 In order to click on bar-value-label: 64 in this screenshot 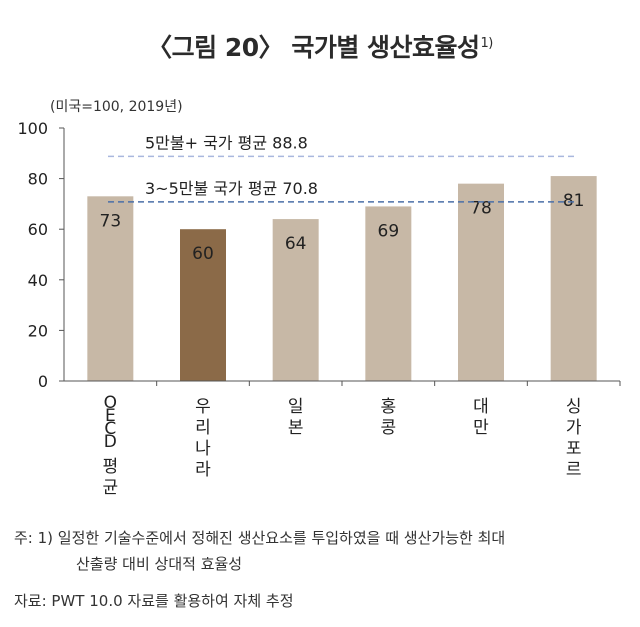, I will do `click(296, 244)`.